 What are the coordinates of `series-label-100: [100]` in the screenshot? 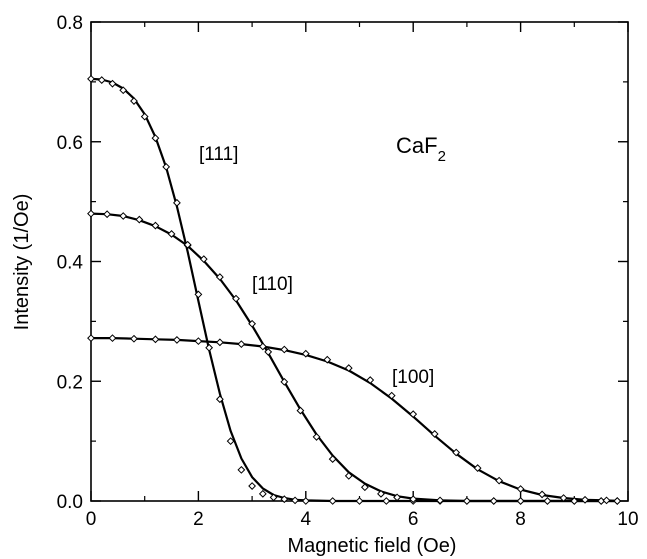 It's located at (413, 377).